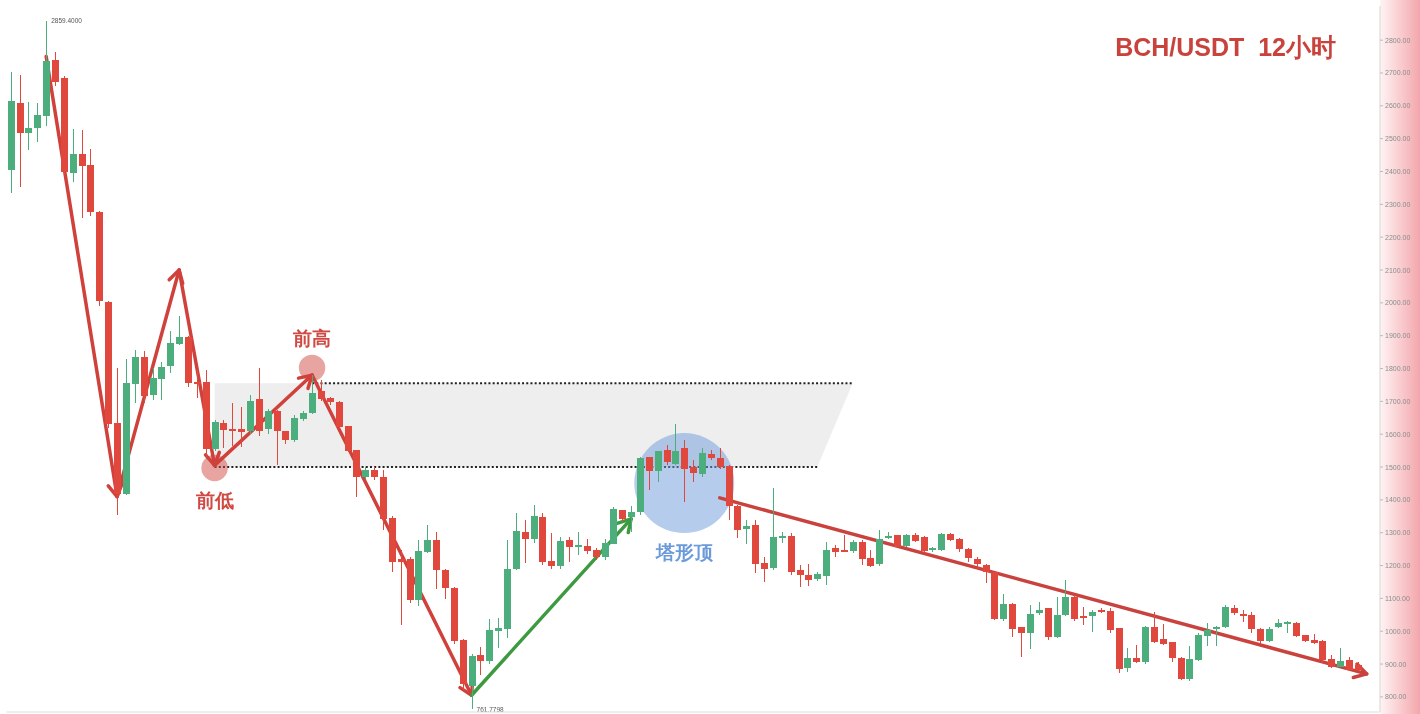  What do you see at coordinates (312, 338) in the screenshot?
I see `series-label: 前高` at bounding box center [312, 338].